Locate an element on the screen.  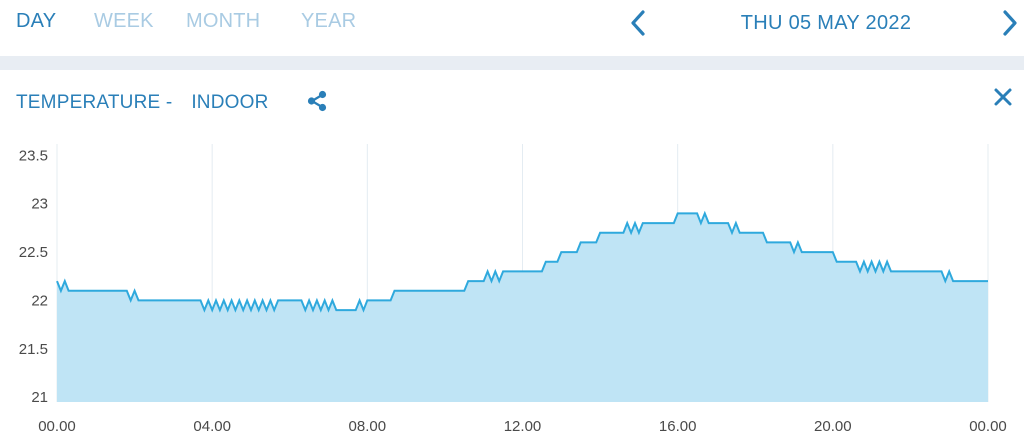
y-tick-label: 22 is located at coordinates (39, 300).